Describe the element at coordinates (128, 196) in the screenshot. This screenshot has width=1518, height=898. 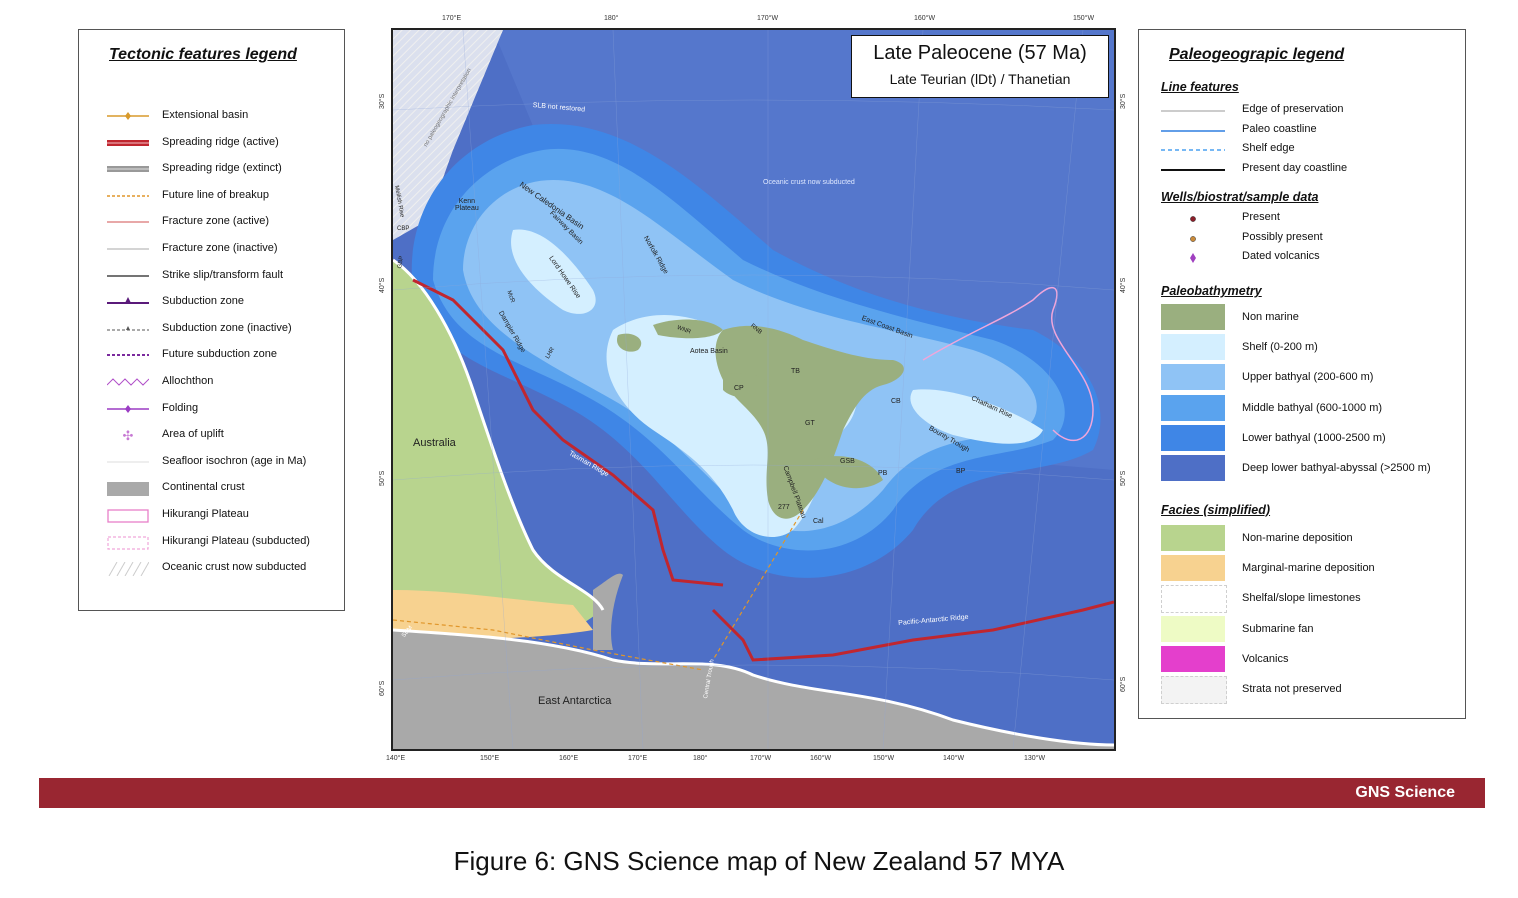
I see `future-breakup-symbol` at that location.